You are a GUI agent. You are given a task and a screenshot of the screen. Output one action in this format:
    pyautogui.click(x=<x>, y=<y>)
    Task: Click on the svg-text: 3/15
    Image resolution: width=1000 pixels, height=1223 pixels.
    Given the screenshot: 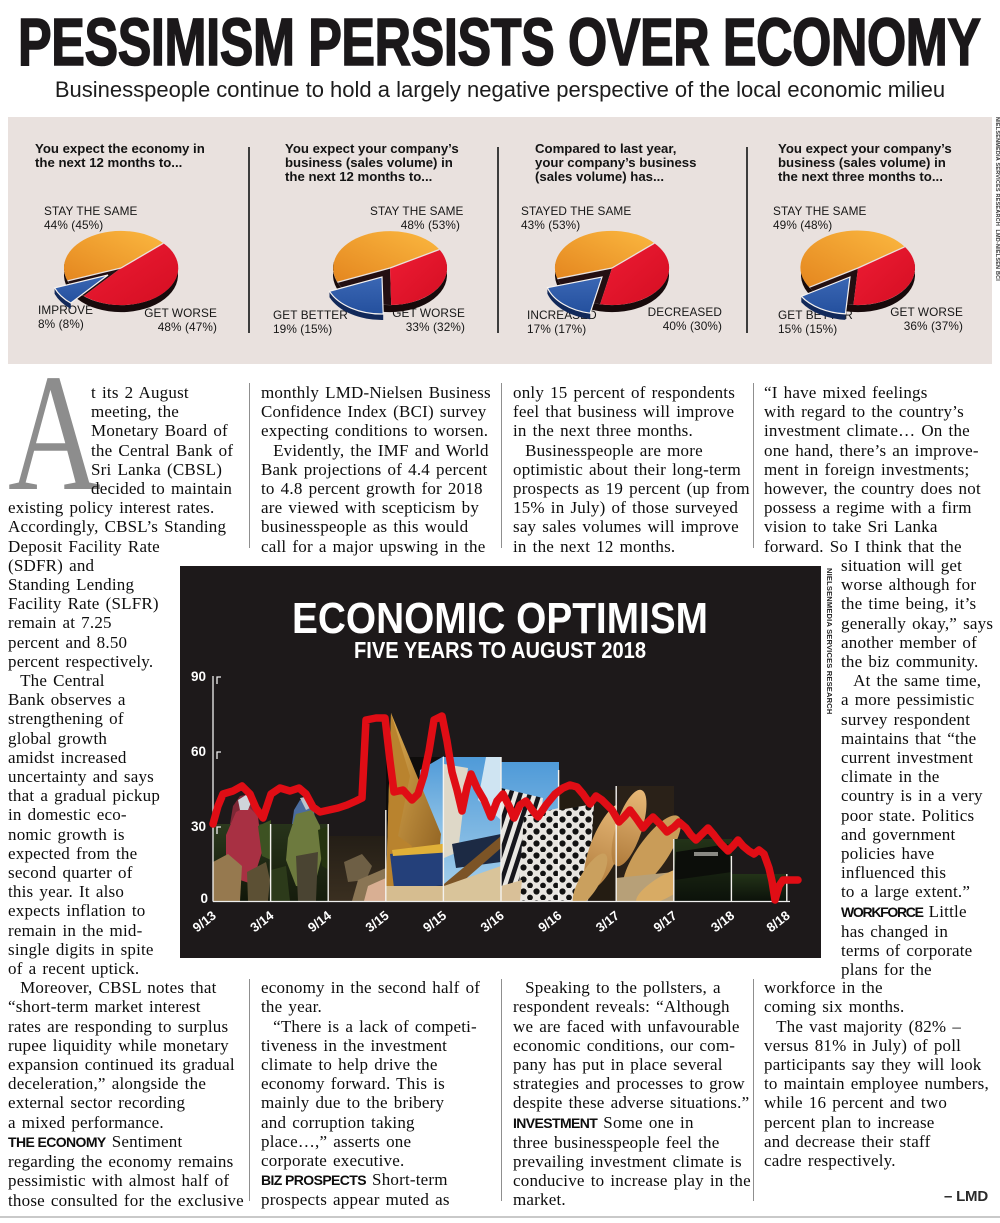 What is the action you would take?
    pyautogui.click(x=376, y=921)
    